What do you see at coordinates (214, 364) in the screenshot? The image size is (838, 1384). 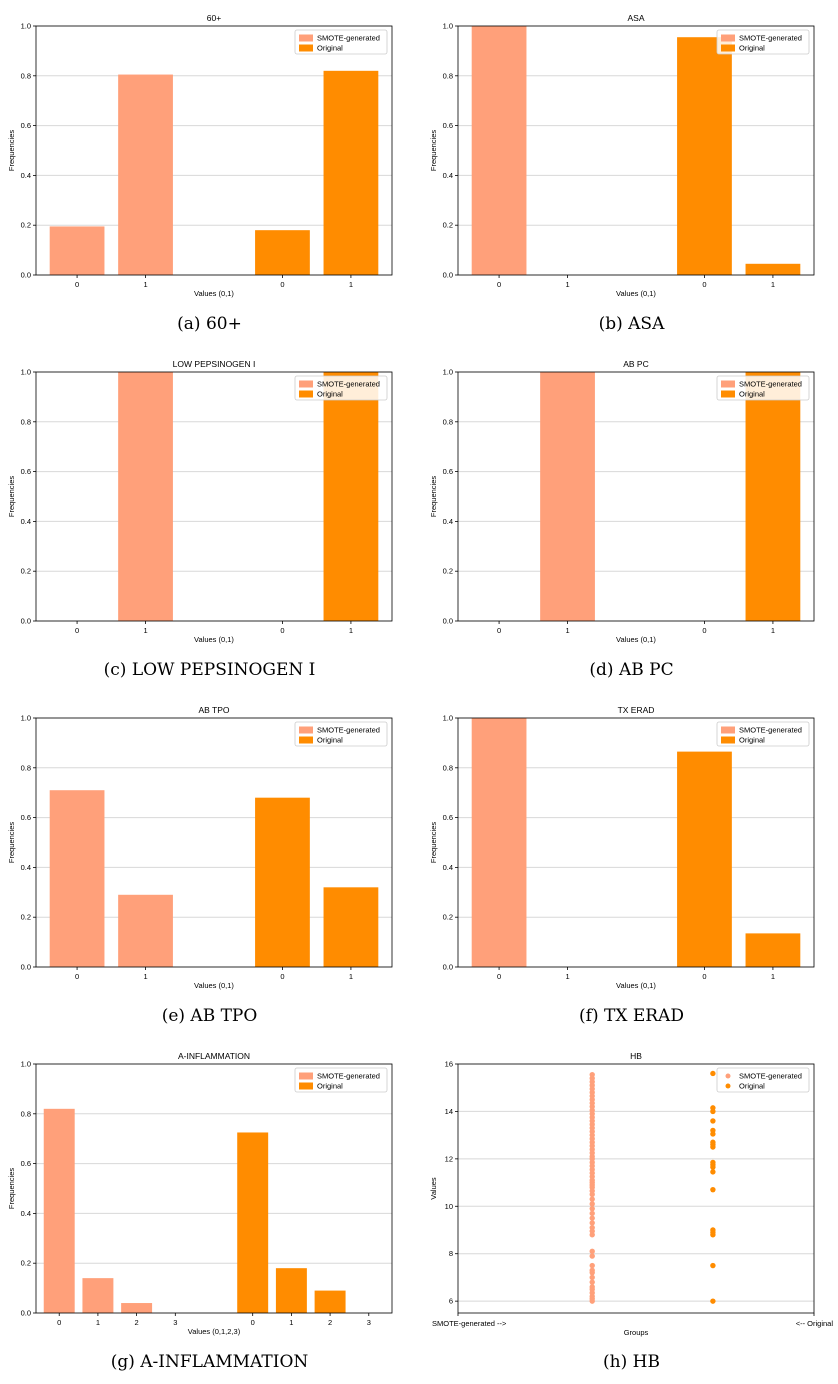 I see `chart-title: LOW PEPSINOGEN I` at bounding box center [214, 364].